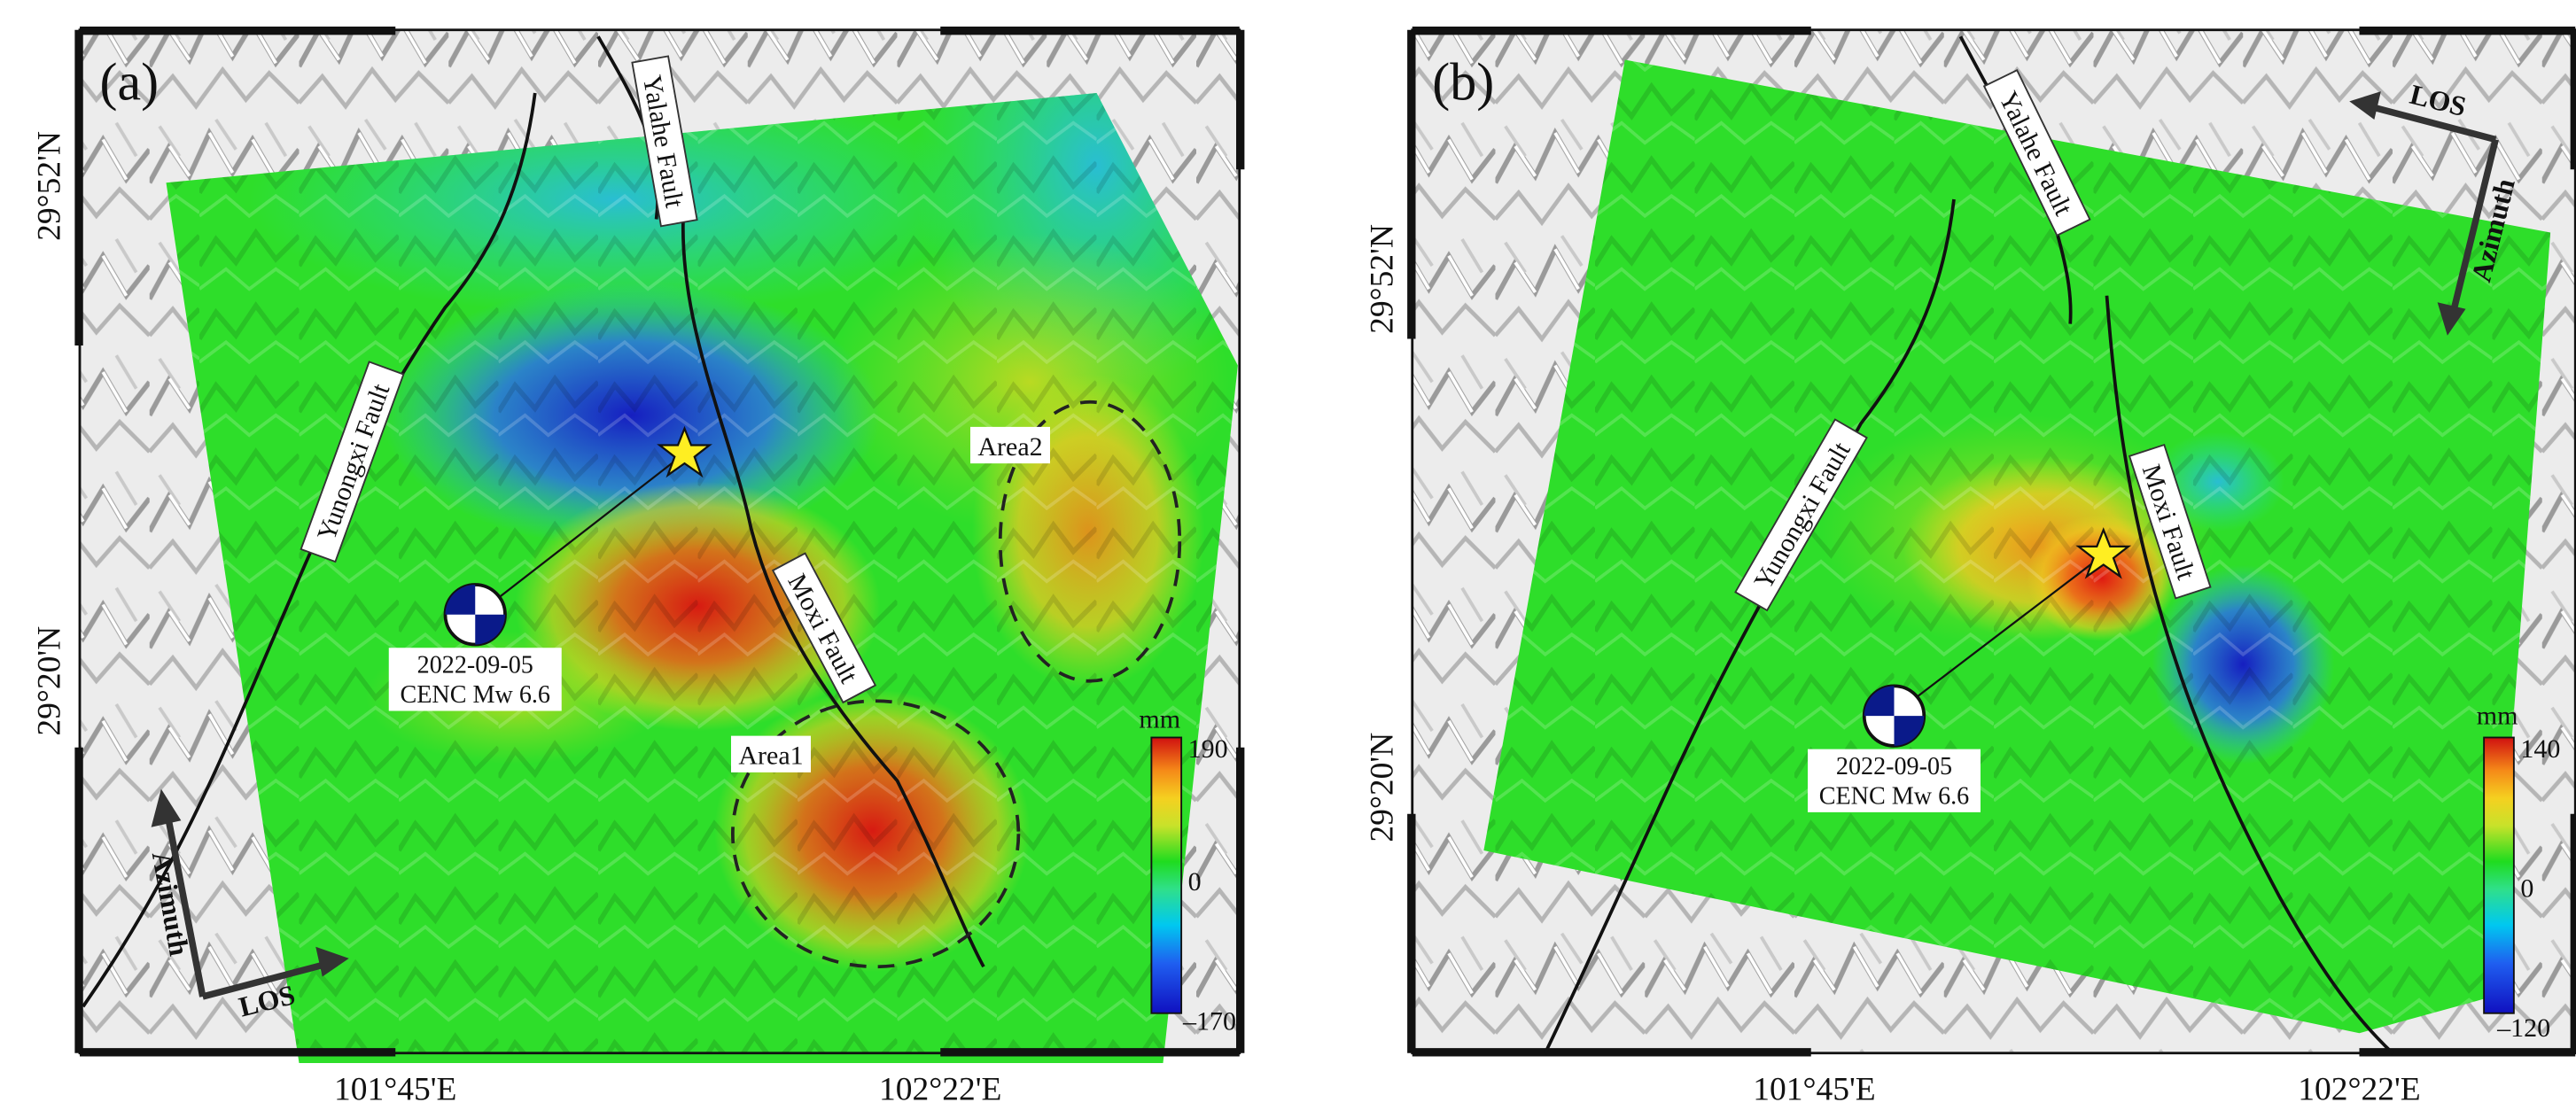 The image size is (2576, 1110). Describe the element at coordinates (2523, 1028) in the screenshot. I see `svg-text: –120` at that location.